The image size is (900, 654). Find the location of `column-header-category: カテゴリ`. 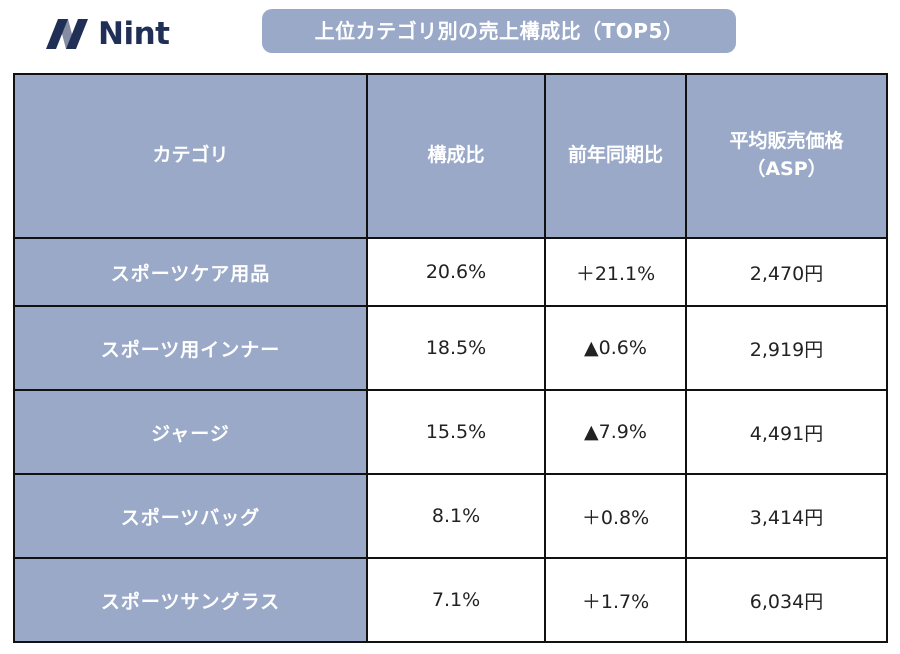

column-header-category: カテゴリ is located at coordinates (190, 156).